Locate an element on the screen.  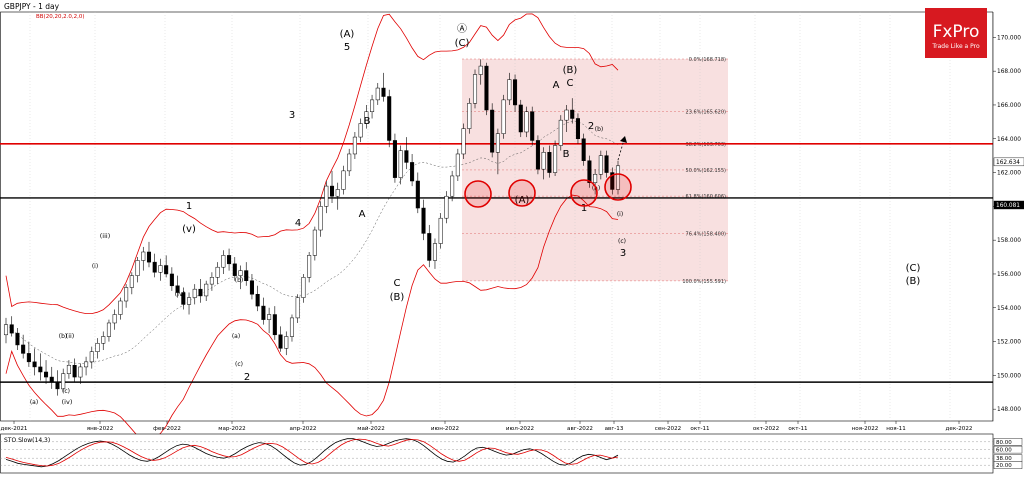
sto-tick-box is located at coordinates (1008, 465).